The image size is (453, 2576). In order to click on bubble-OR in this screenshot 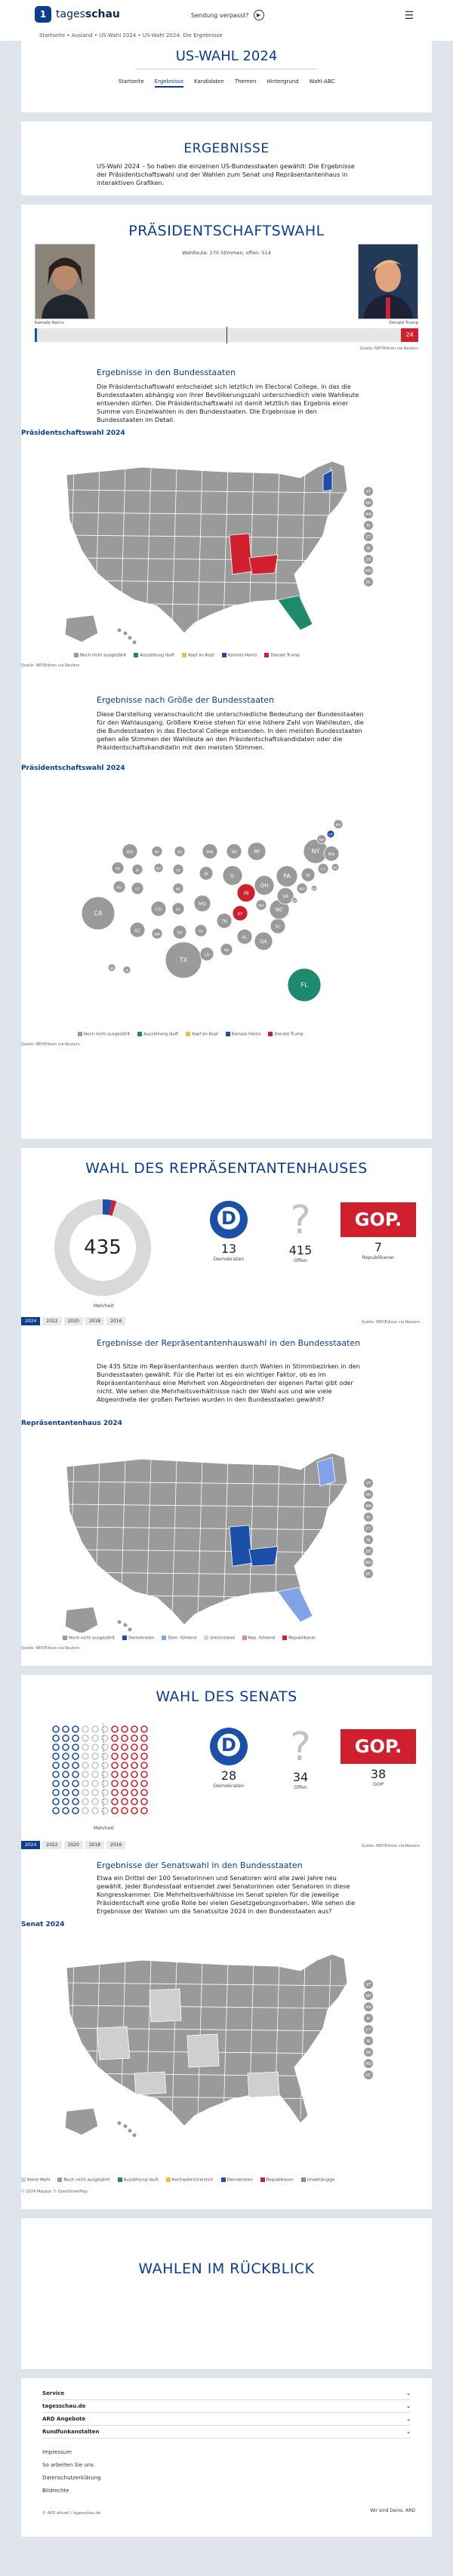, I will do `click(118, 868)`.